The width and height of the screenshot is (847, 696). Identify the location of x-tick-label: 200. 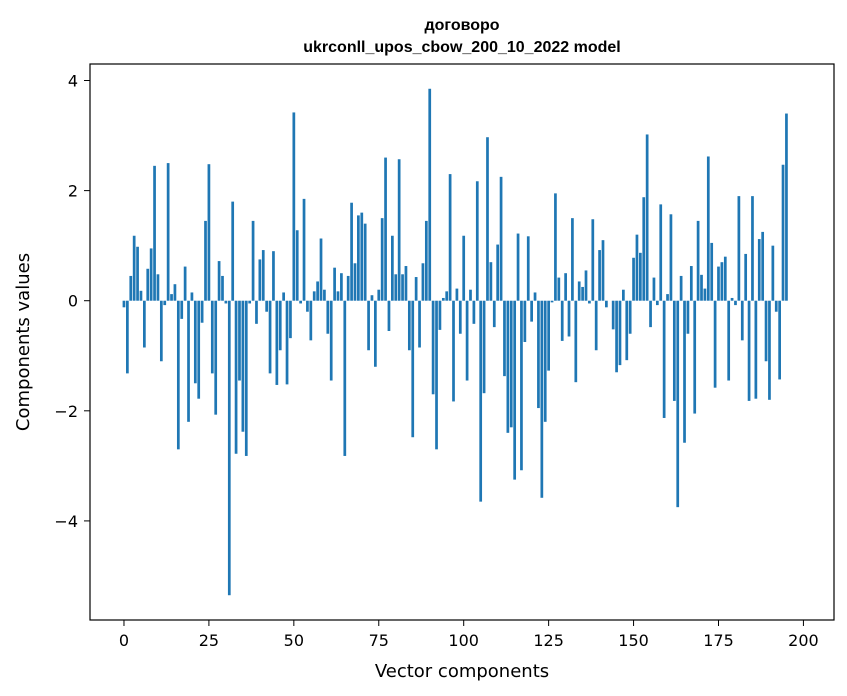
(803, 640).